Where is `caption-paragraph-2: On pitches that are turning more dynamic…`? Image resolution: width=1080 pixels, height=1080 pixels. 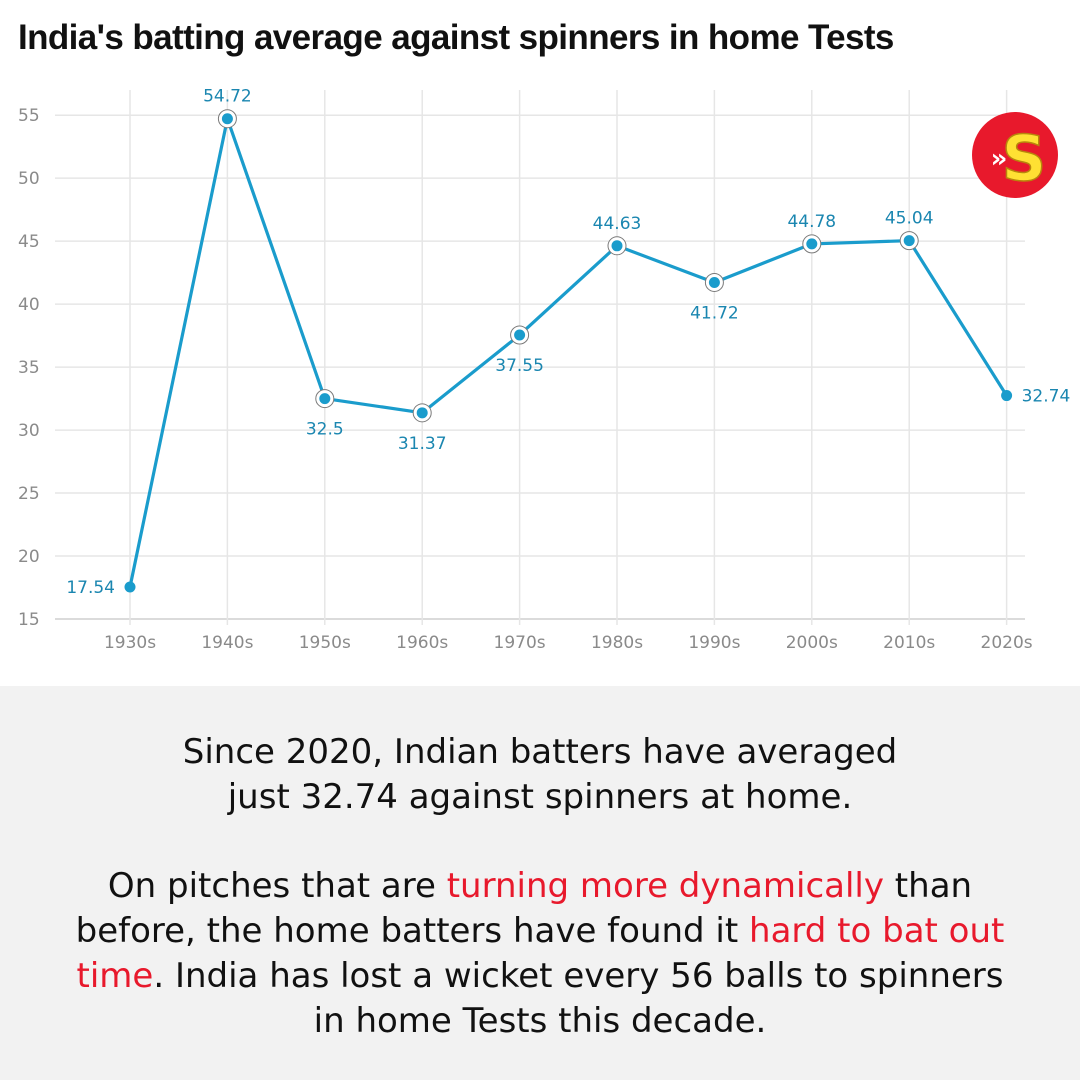 caption-paragraph-2: On pitches that are turning more dynamic… is located at coordinates (540, 954).